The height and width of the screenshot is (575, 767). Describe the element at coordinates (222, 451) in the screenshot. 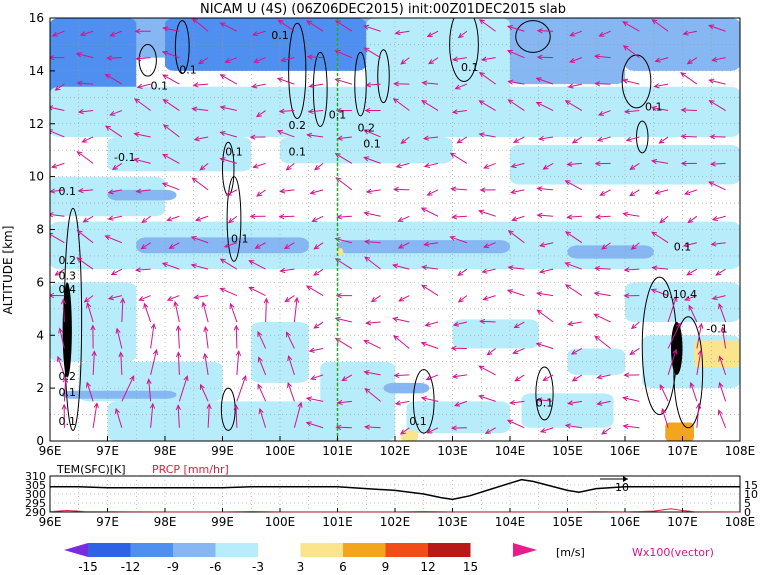

I see `x-tick-label: 99E` at that location.